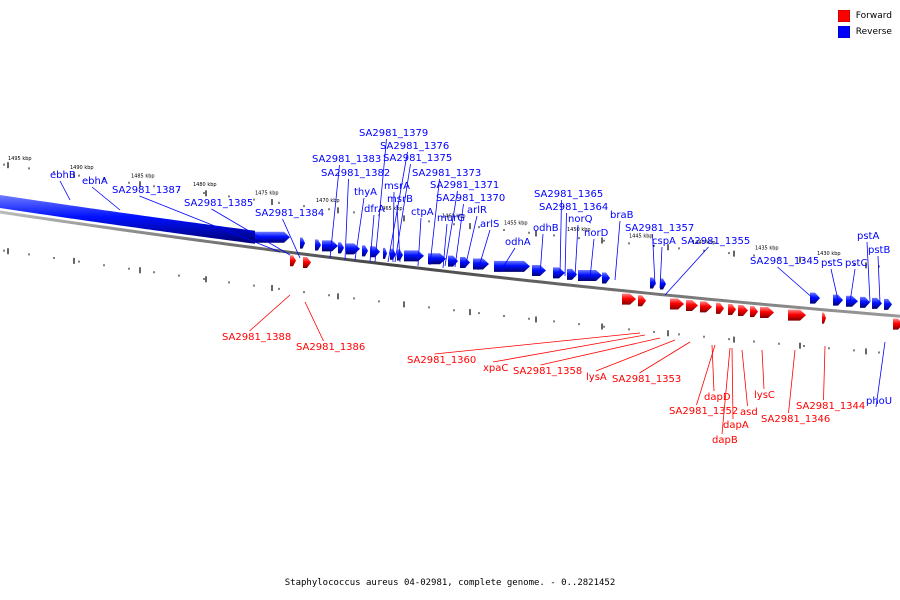  I want to click on gene-label: pstS, so click(832, 263).